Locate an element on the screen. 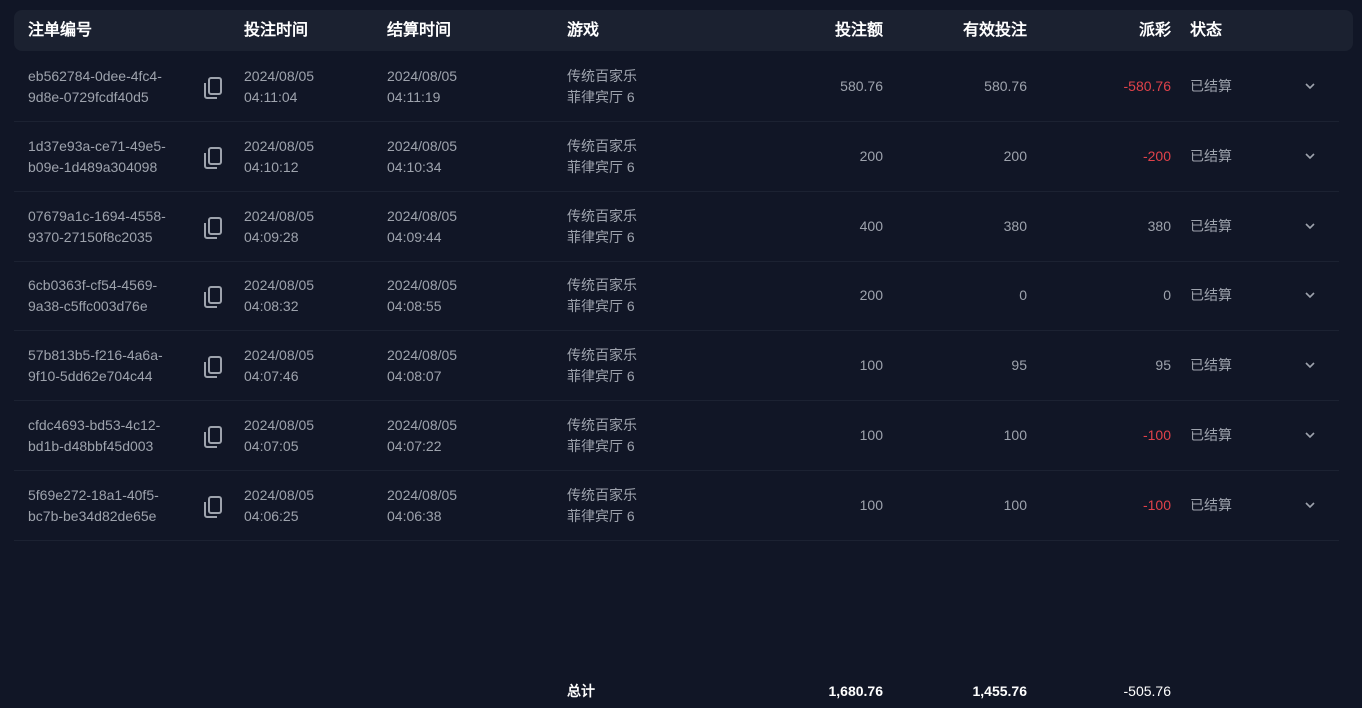 Image resolution: width=1362 pixels, height=708 pixels. bet-amount: 400 is located at coordinates (871, 225).